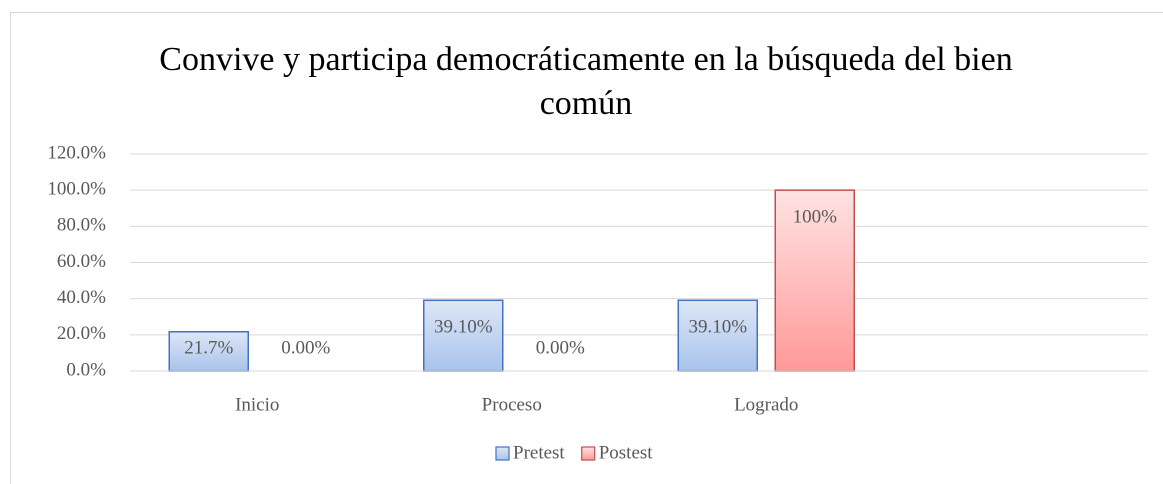  Describe the element at coordinates (81, 297) in the screenshot. I see `y-tick-label: 40.0%` at that location.